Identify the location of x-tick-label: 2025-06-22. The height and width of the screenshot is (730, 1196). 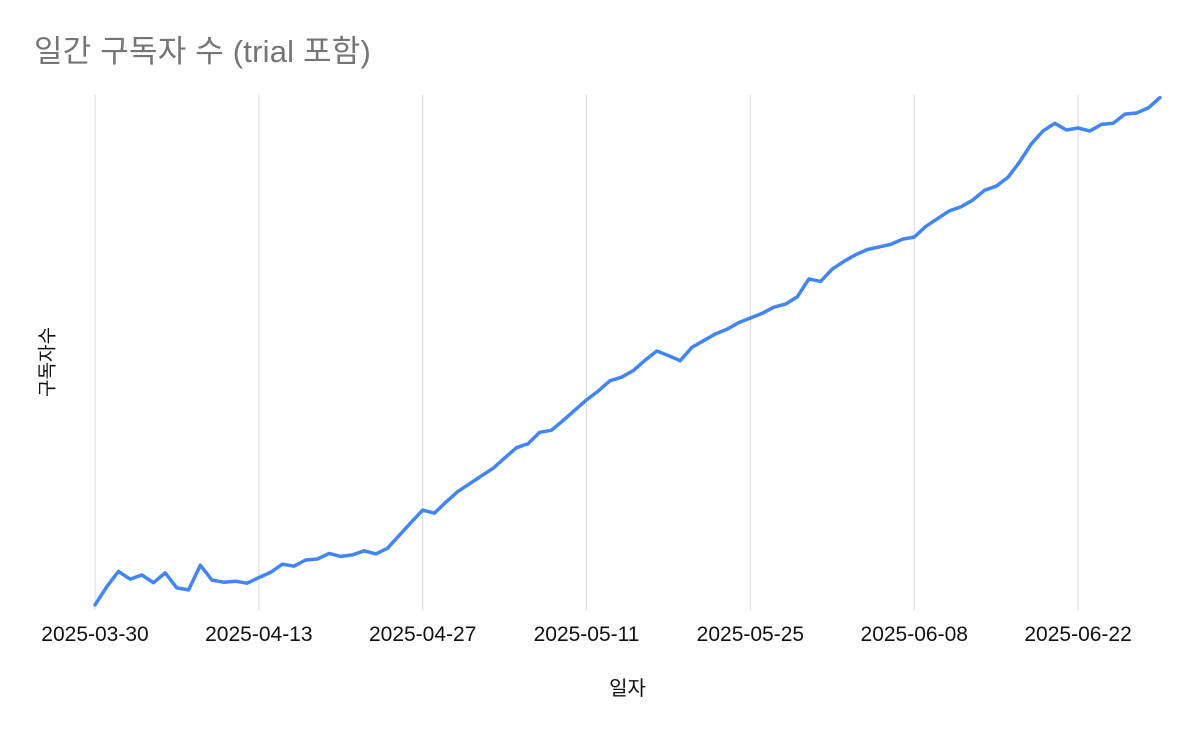
(1077, 634).